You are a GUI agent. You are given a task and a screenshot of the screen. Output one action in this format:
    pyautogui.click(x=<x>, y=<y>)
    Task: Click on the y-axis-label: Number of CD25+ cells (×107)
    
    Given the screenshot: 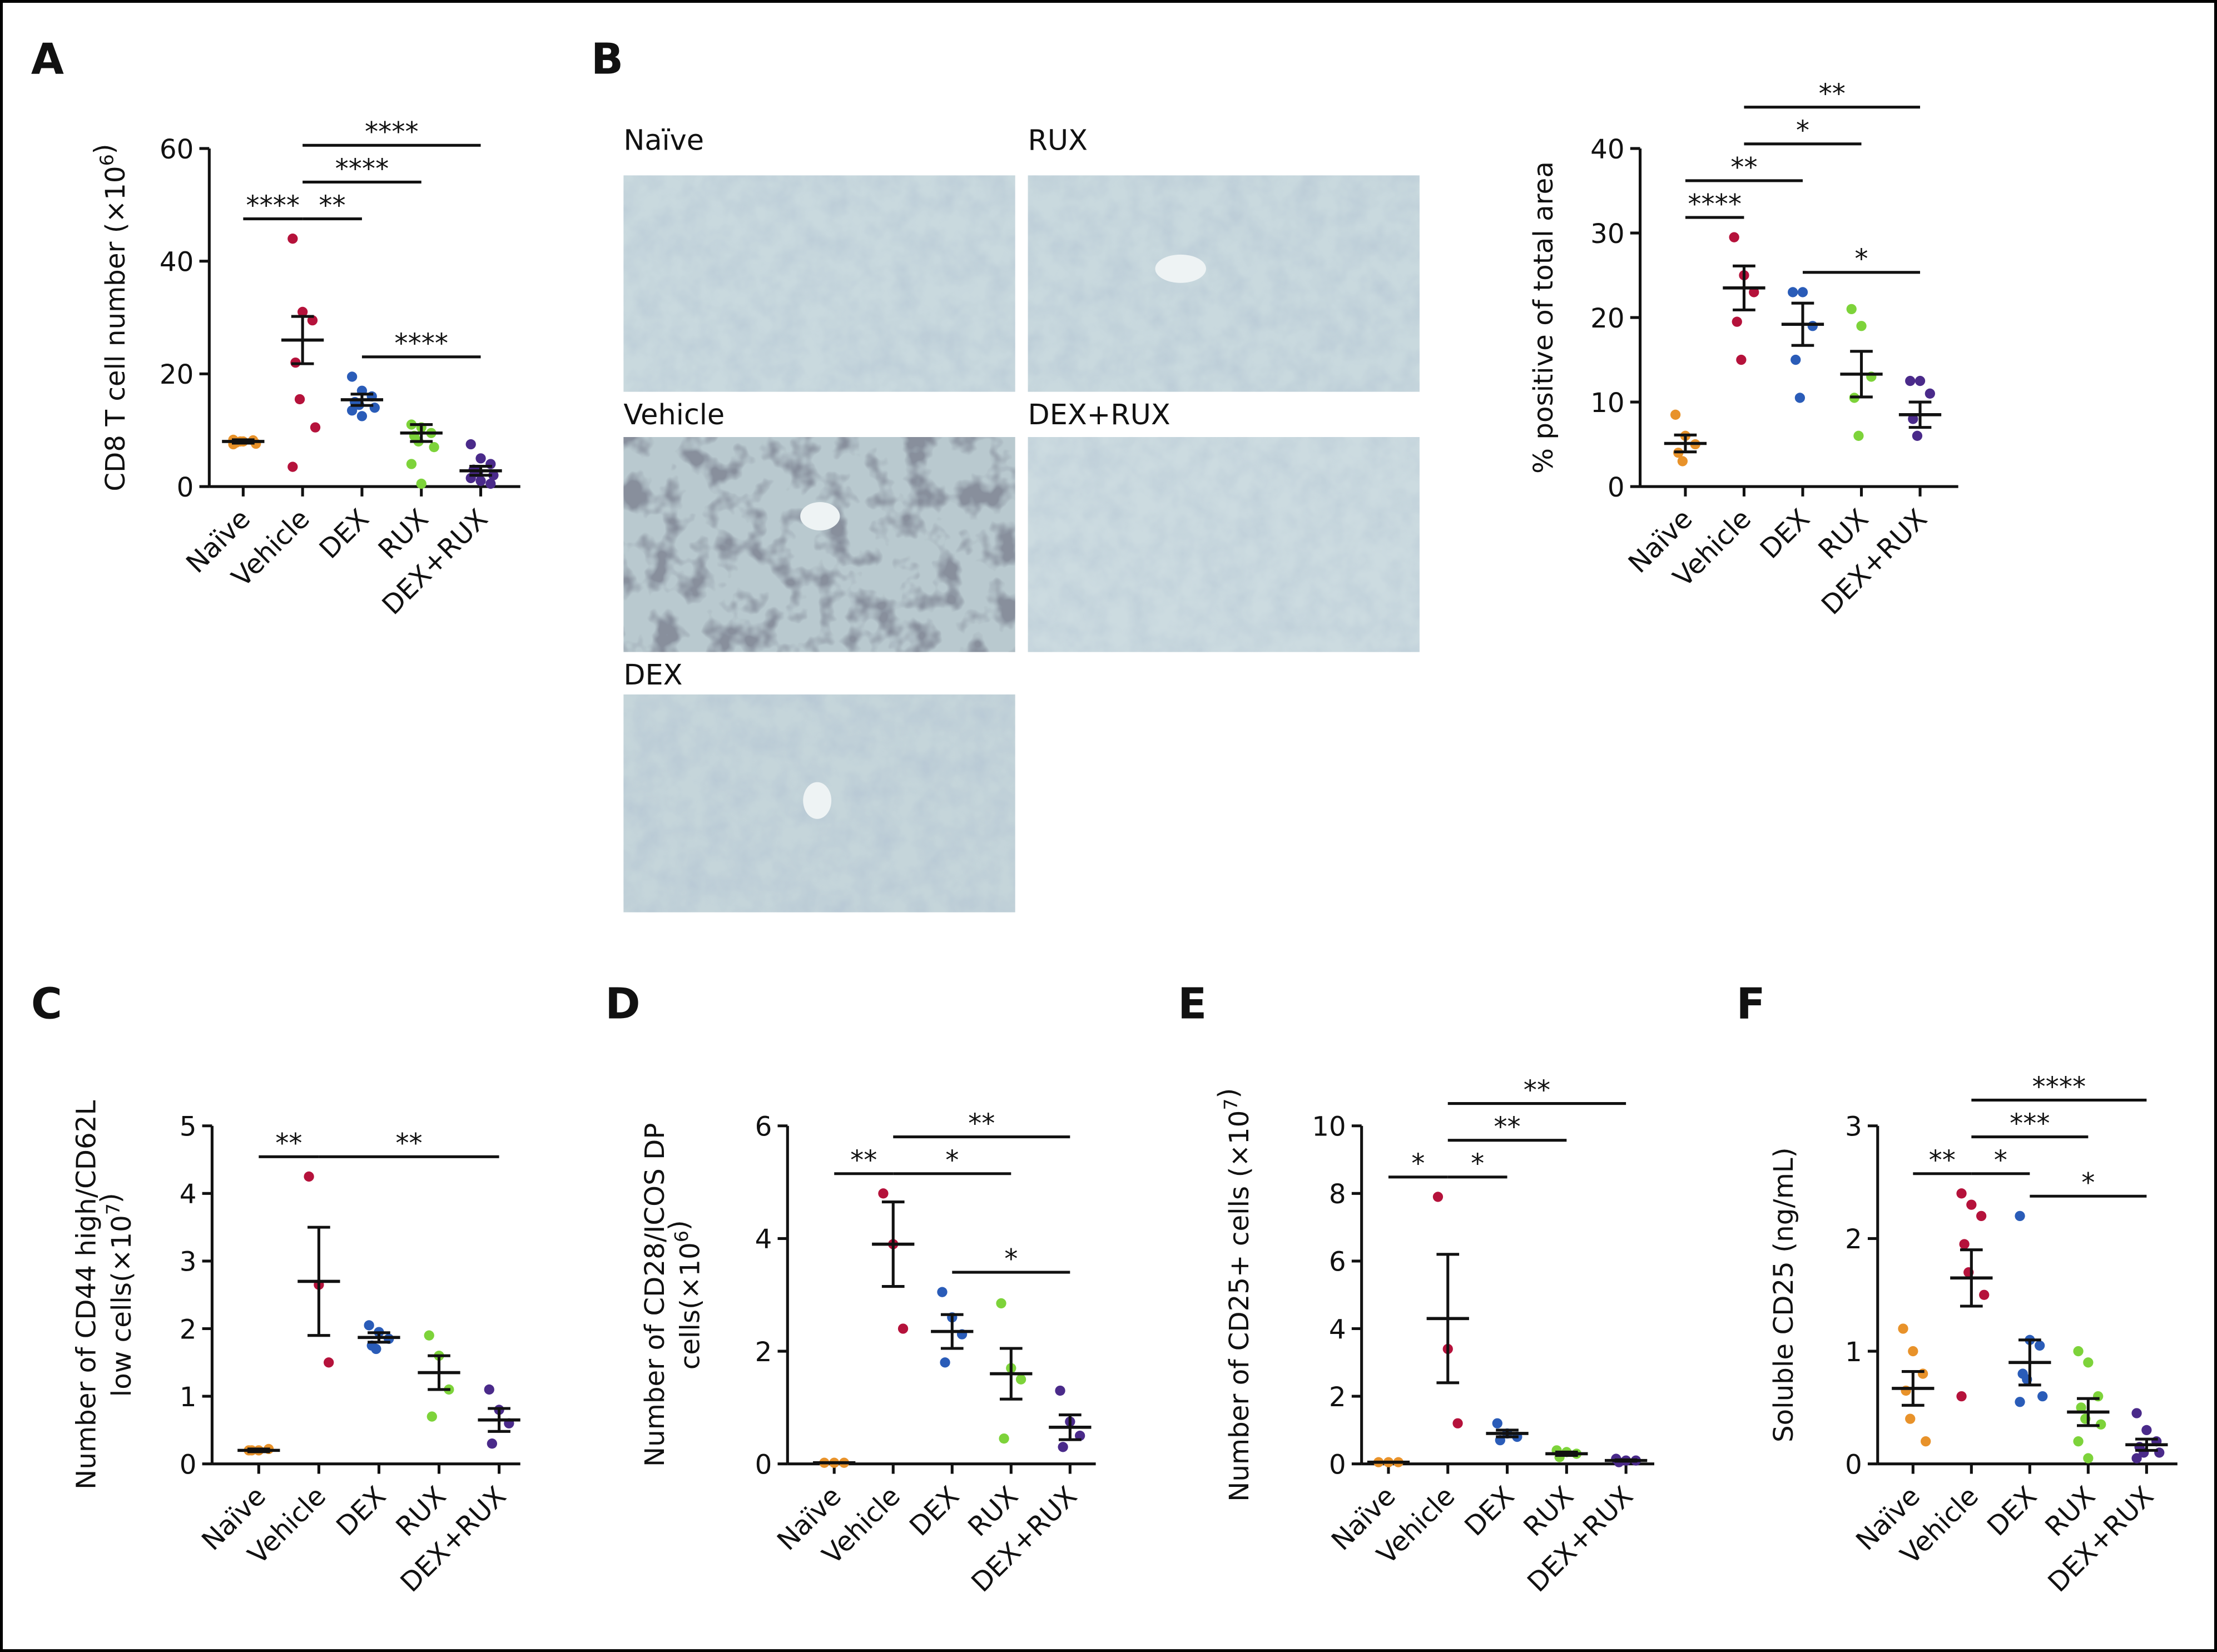 What is the action you would take?
    pyautogui.click(x=1234, y=1295)
    